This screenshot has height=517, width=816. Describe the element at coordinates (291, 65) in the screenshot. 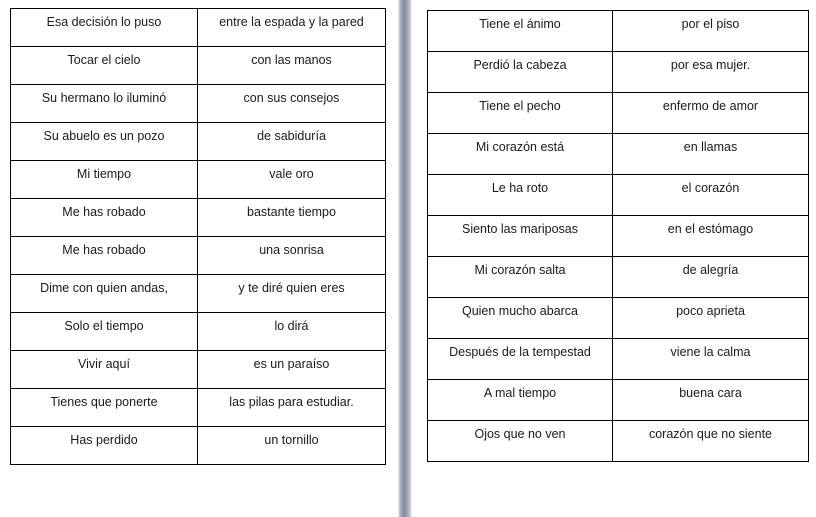

I see `idiom-end-cell: con las manos` at that location.